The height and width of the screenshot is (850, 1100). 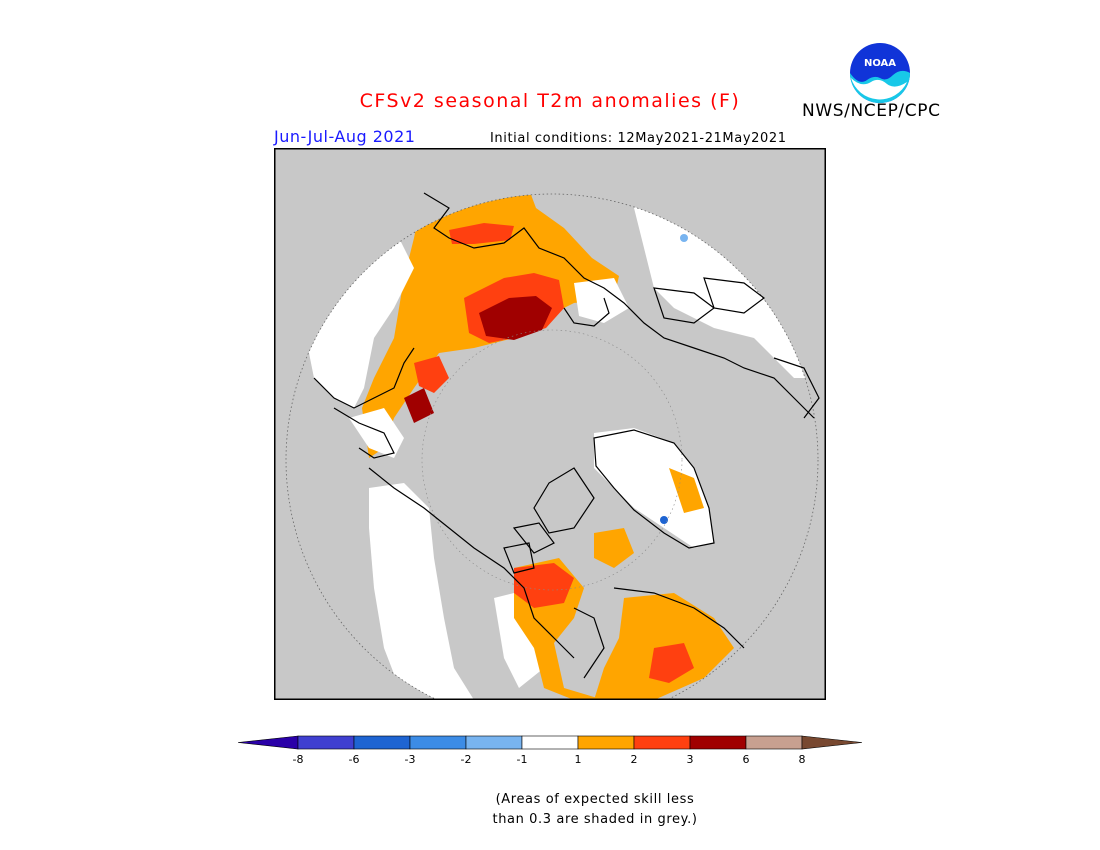 What do you see at coordinates (515, 318) in the screenshot?
I see `anomaly-region-siberia-3to6` at bounding box center [515, 318].